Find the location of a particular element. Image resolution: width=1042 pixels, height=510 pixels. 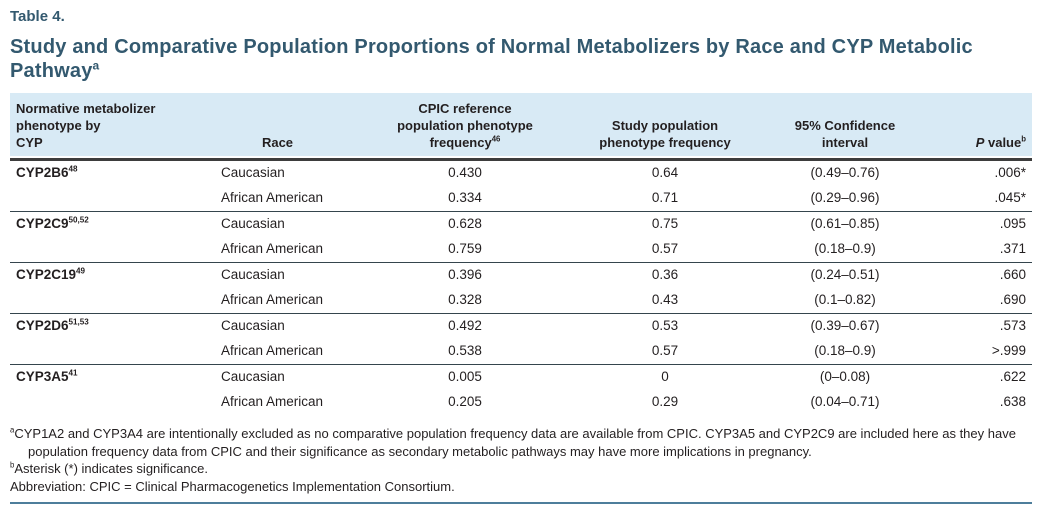

citation-superscript: 50,52 is located at coordinates (78, 220).